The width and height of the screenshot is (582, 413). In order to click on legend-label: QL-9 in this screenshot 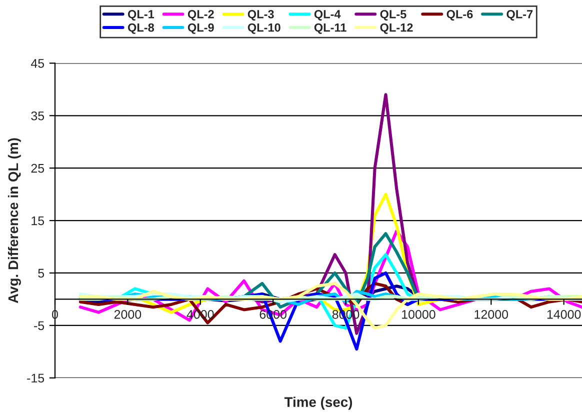, I will do `click(201, 28)`.